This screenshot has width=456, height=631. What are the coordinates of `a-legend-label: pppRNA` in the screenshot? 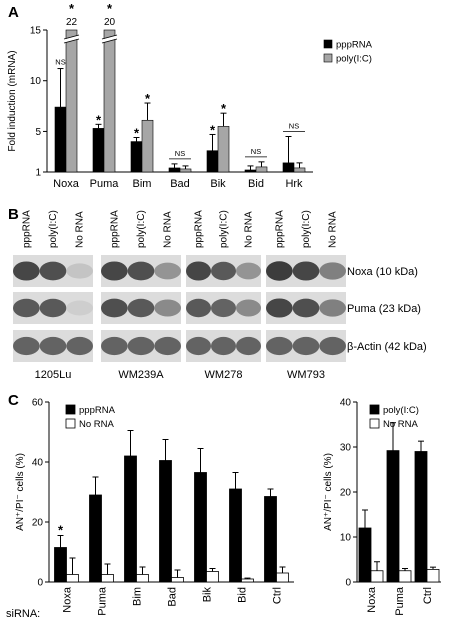 It's located at (354, 45).